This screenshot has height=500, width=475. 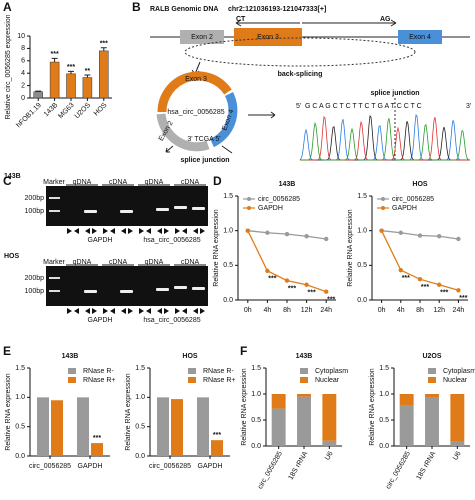 I want to click on x-tick-label: 0h, so click(x=248, y=310).